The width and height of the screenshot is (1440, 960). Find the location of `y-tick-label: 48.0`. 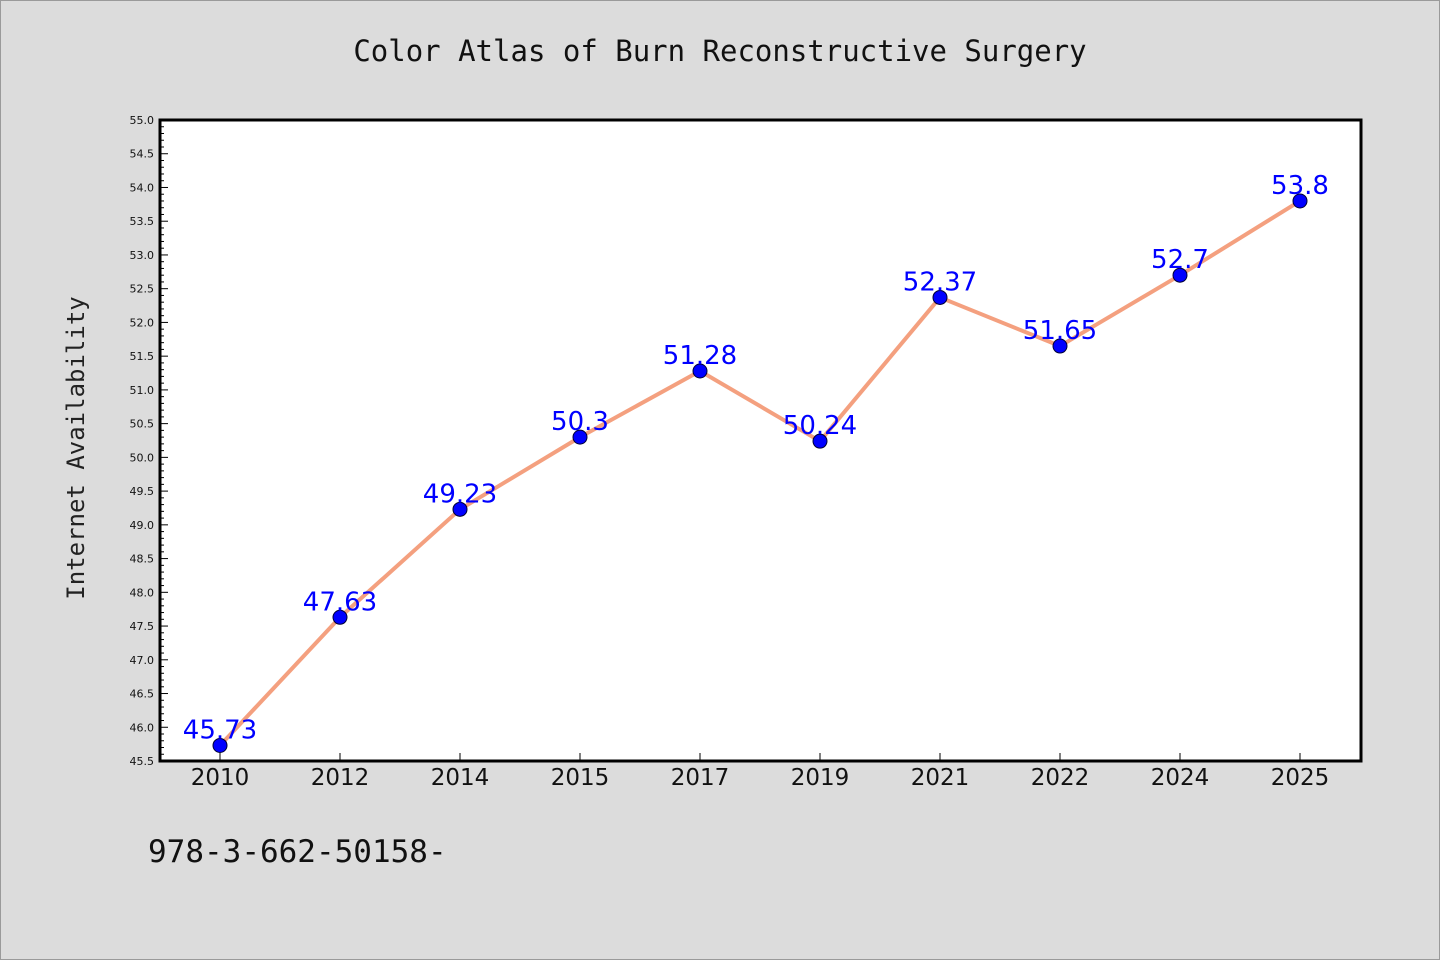

y-tick-label: 48.0 is located at coordinates (142, 592).